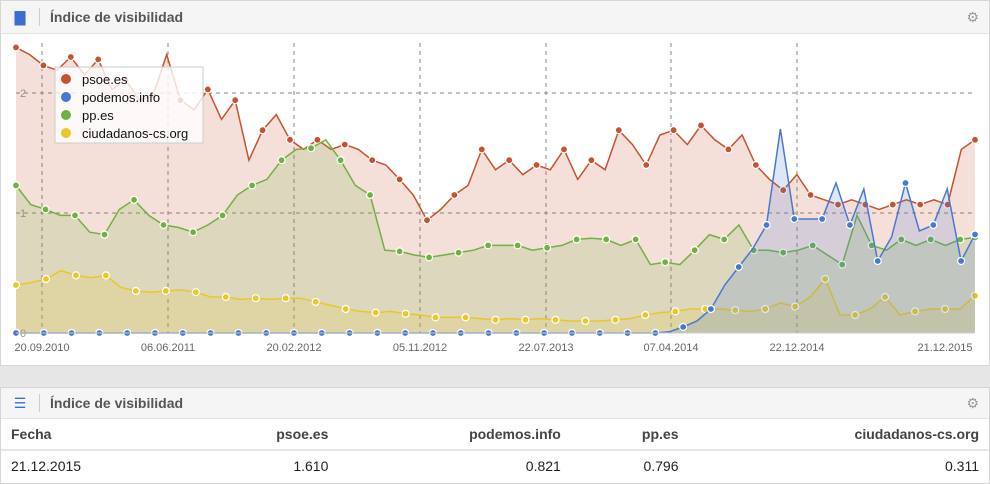 The width and height of the screenshot is (990, 484). Describe the element at coordinates (944, 348) in the screenshot. I see `x-tick-label: 21.12.2015` at that location.